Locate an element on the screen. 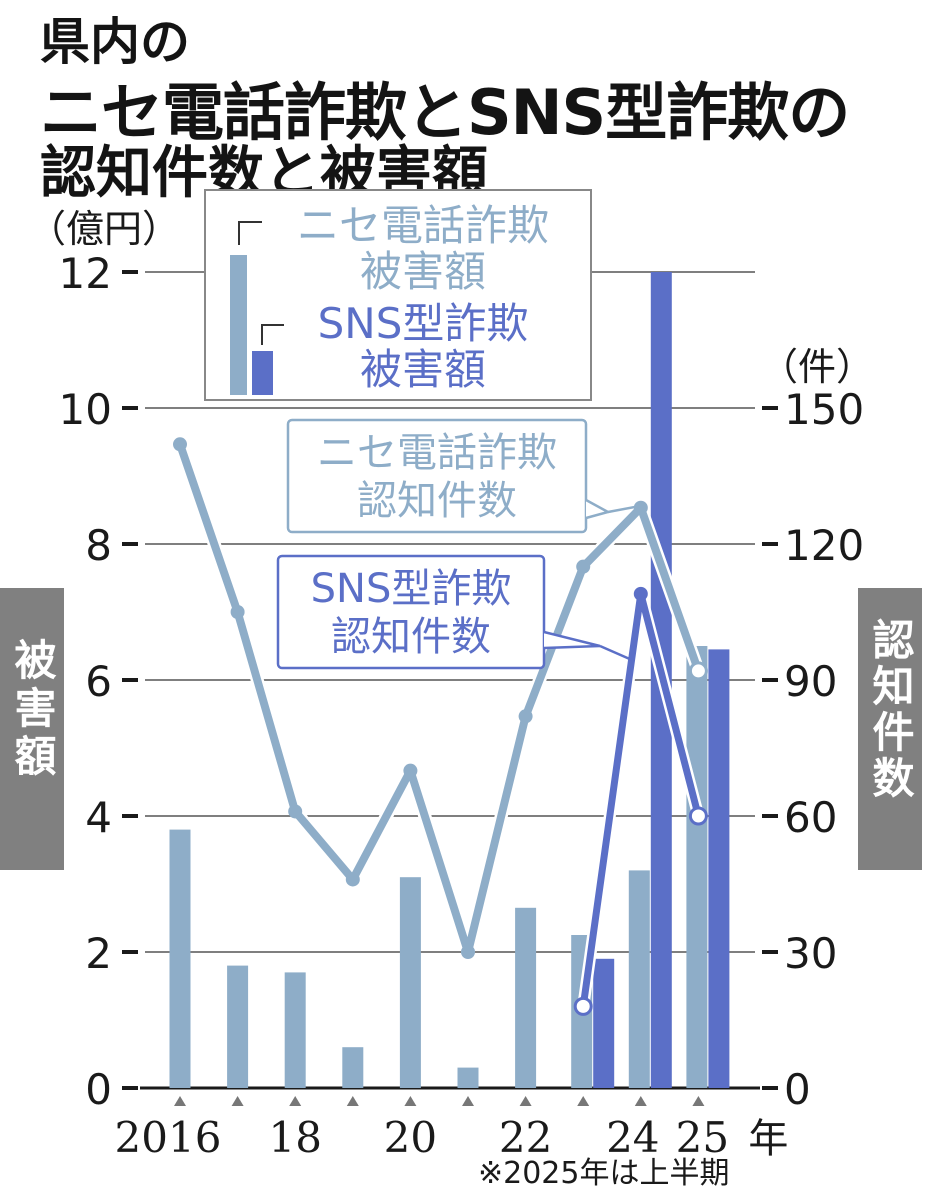 Image resolution: width=925 pixels, height=1200 pixels. callout-phone-box is located at coordinates (437, 476).